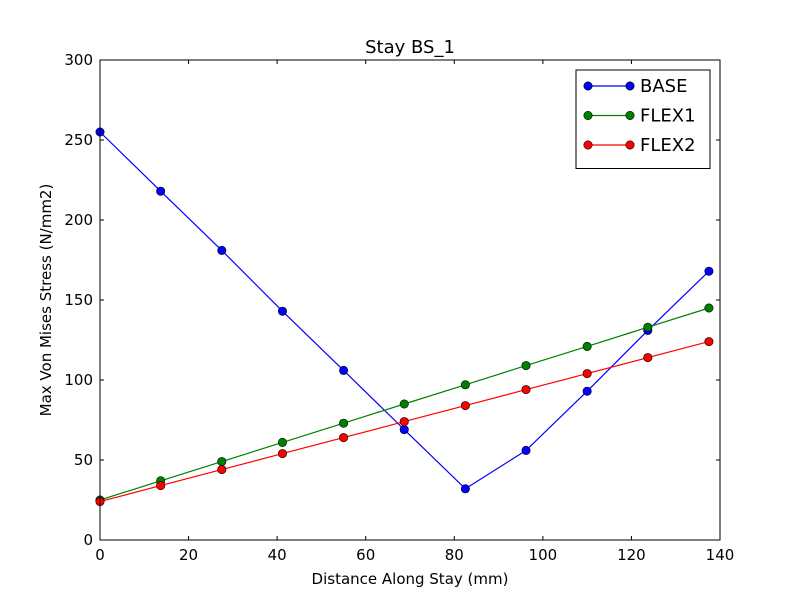  What do you see at coordinates (46, 300) in the screenshot?
I see `y-axis-label: Max Von Mises Stress (N/mm2)` at bounding box center [46, 300].